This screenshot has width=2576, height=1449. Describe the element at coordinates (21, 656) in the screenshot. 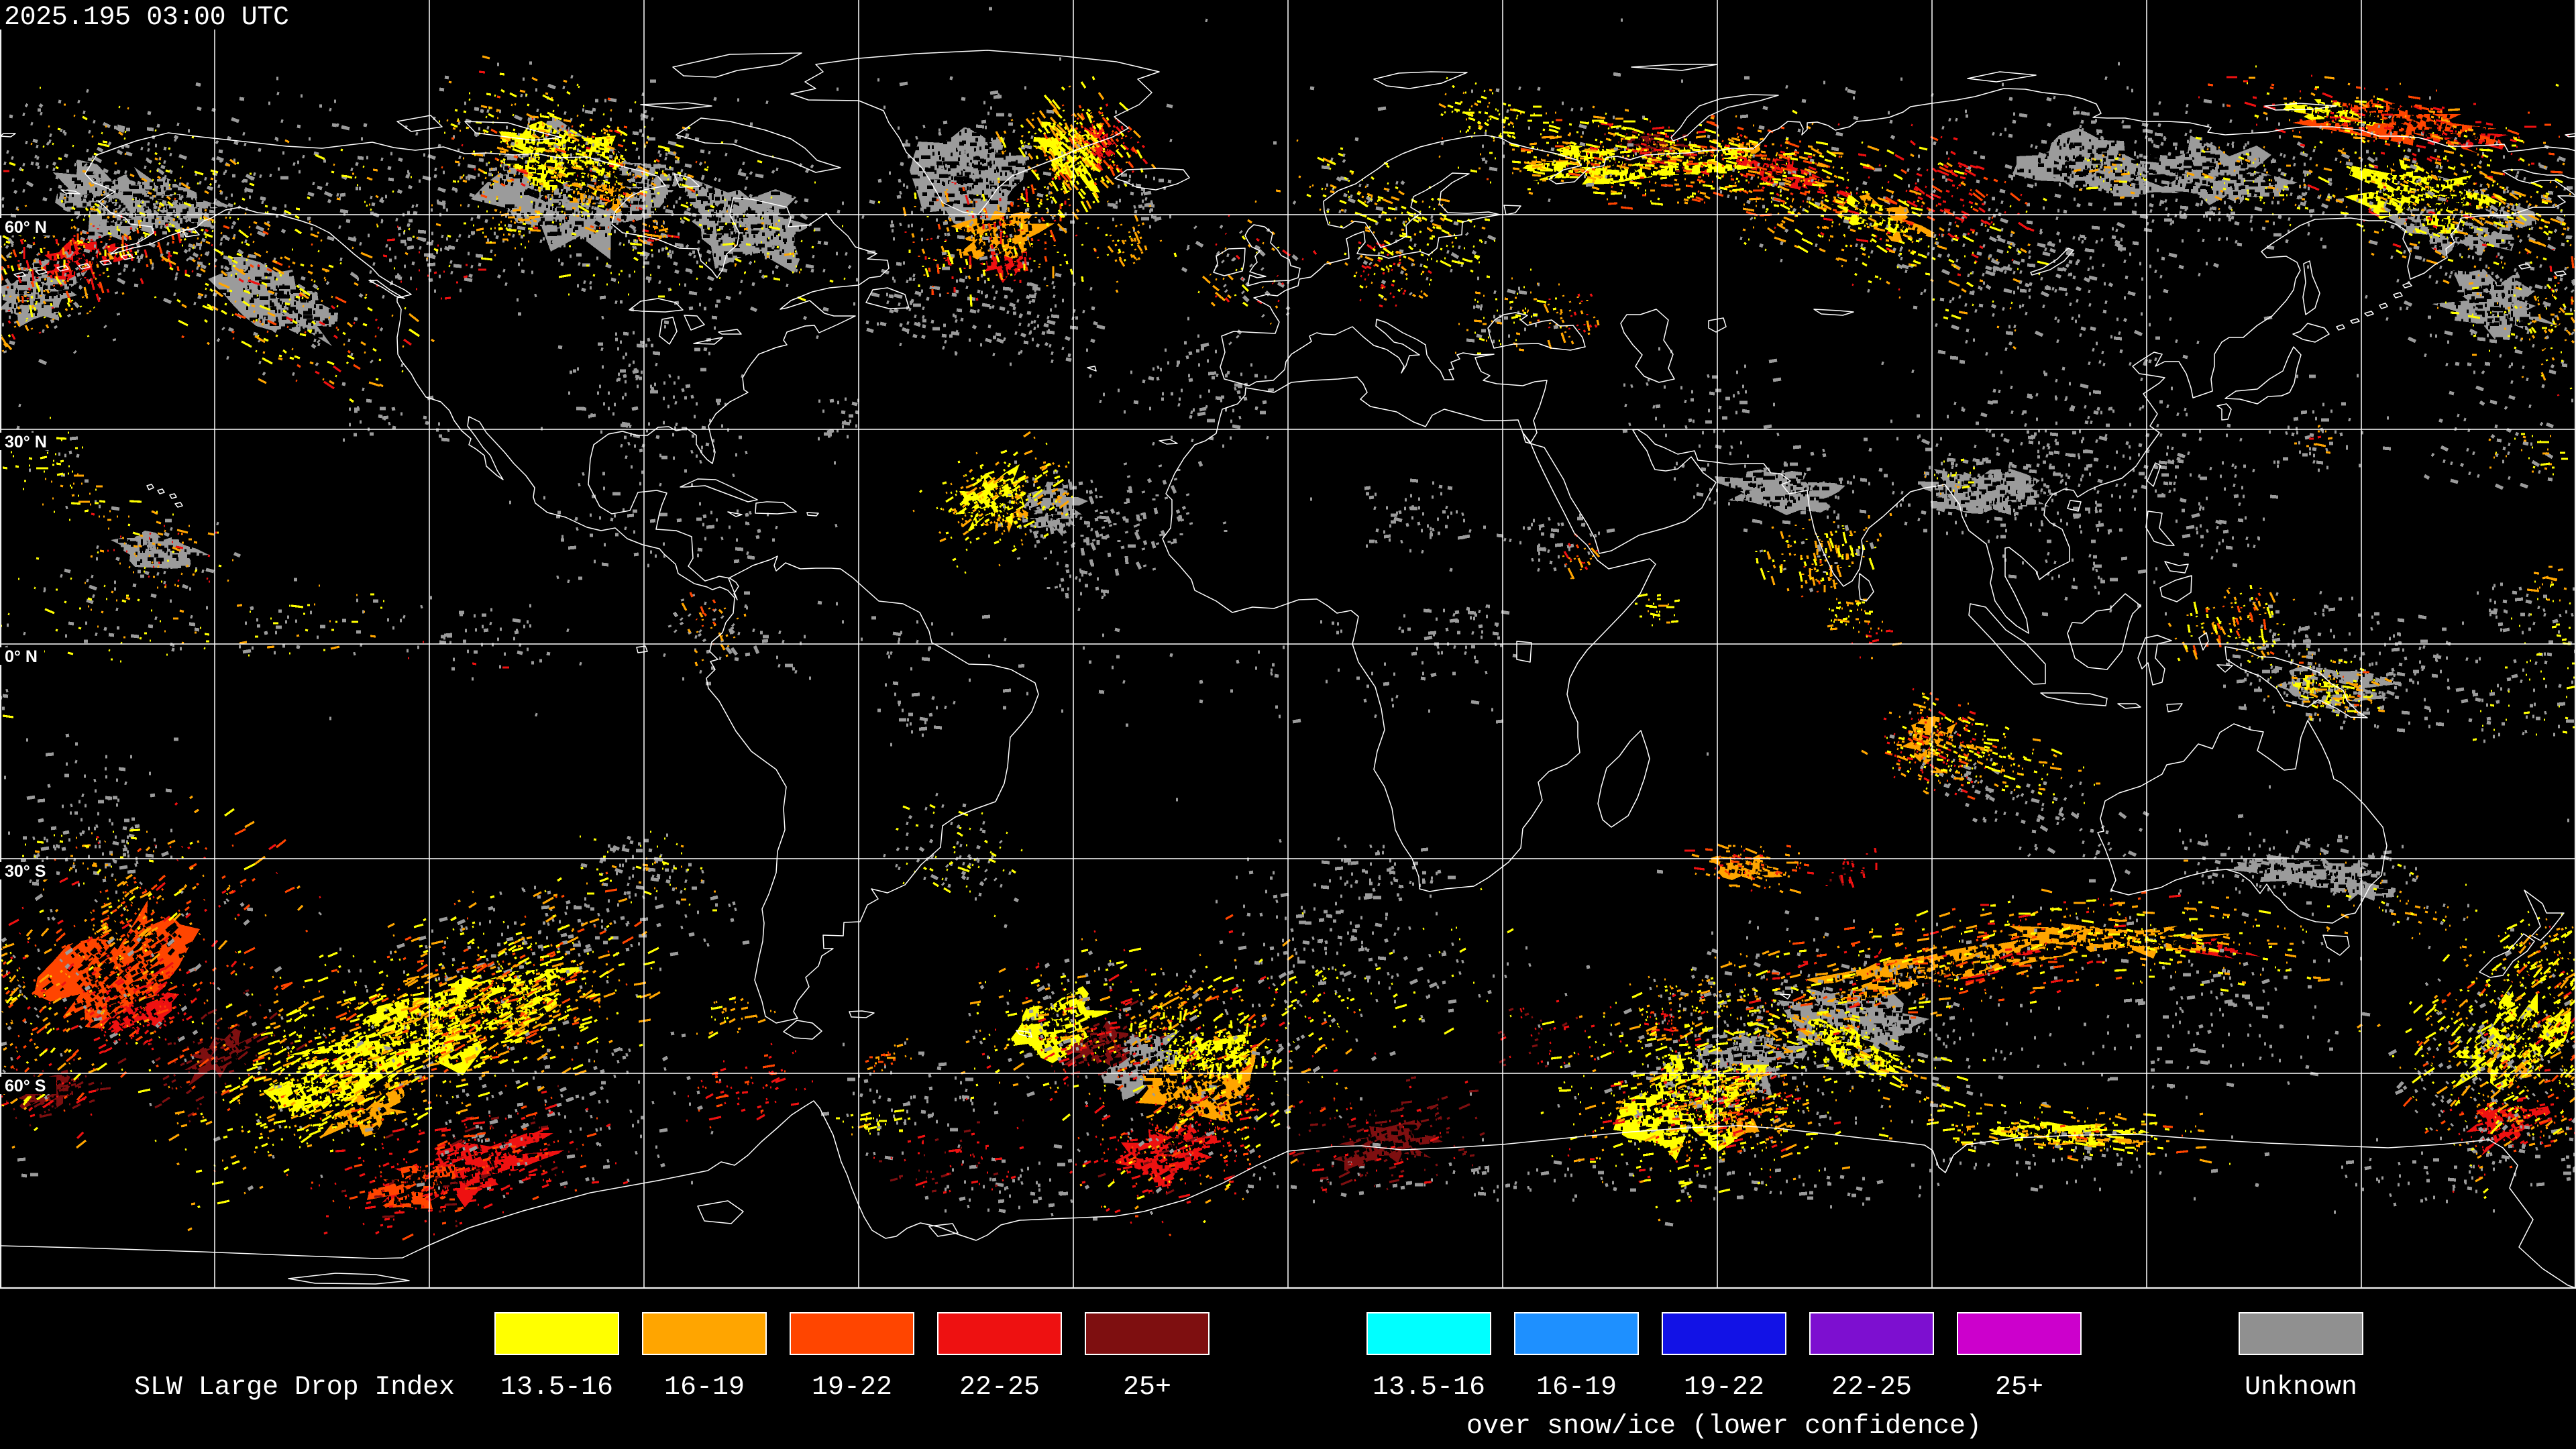

I see `svg-text: 0° N` at that location.